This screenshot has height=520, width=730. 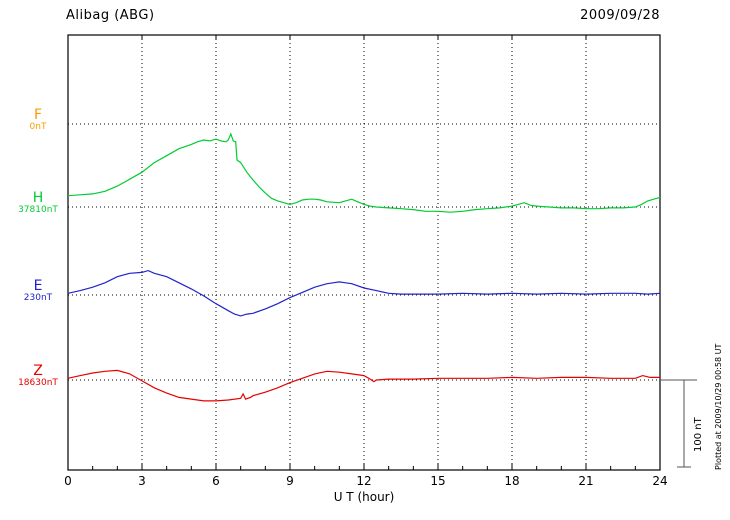 I want to click on trace-base-value-E: 230nT, so click(x=38, y=298).